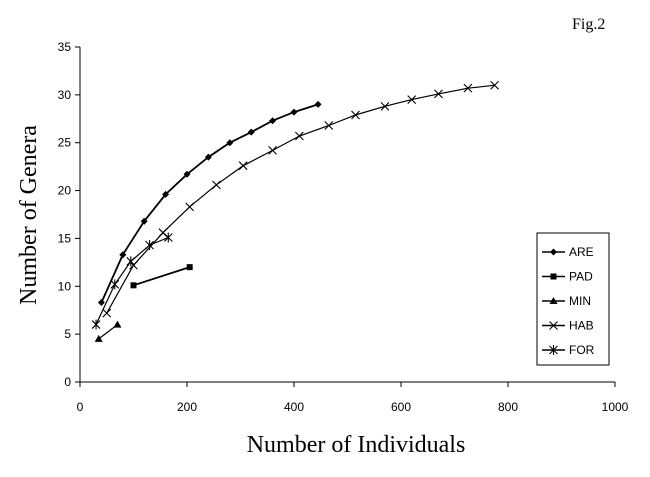  What do you see at coordinates (80, 407) in the screenshot?
I see `x-tick-label: 0` at bounding box center [80, 407].